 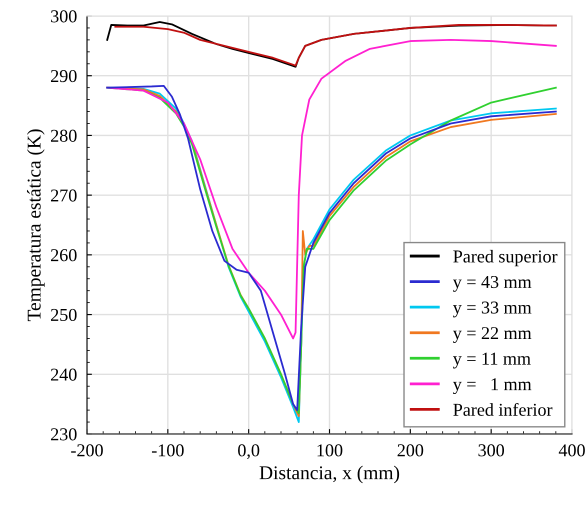 What do you see at coordinates (63, 255) in the screenshot?
I see `y-tick-label: 260` at bounding box center [63, 255].